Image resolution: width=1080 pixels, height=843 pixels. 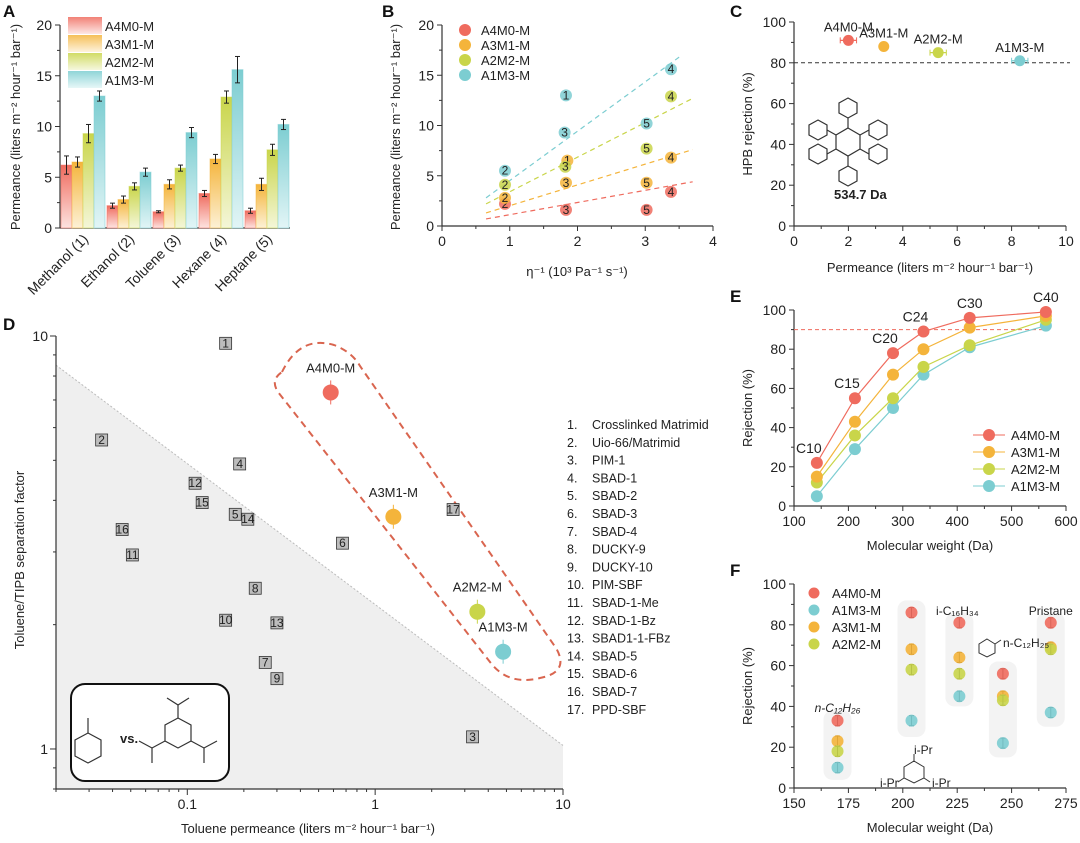 I want to click on a-legend-label: A4M0-M, so click(x=129, y=26).